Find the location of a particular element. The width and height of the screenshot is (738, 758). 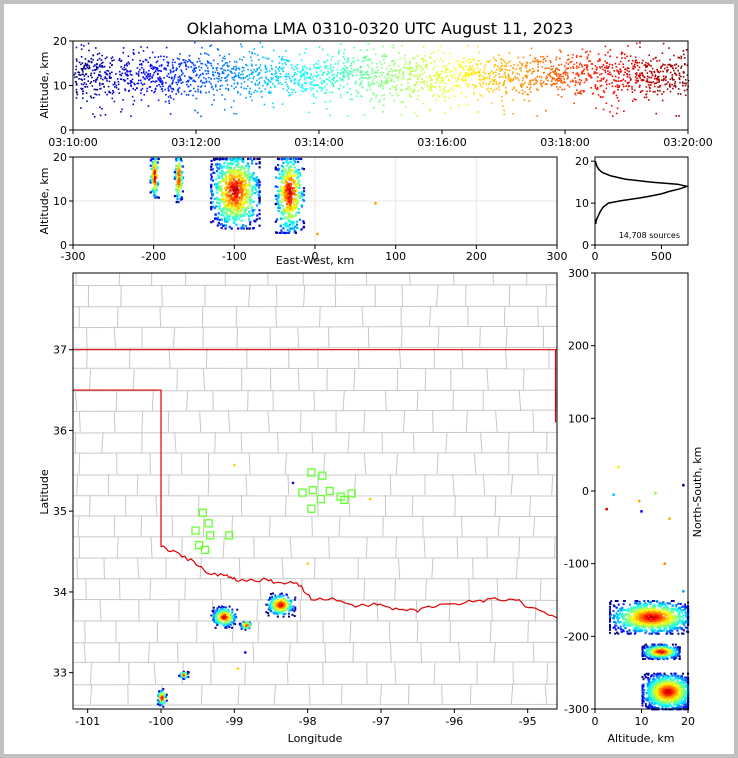

longitude-label: Longitude is located at coordinates (315, 738).